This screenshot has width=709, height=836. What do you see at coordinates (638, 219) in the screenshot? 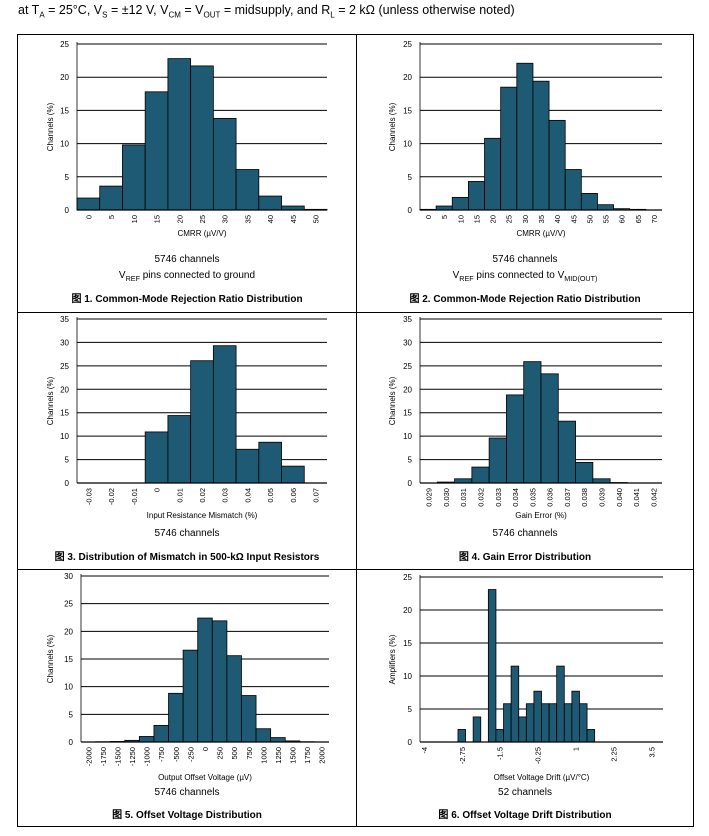
I see `x-tick-label: 65` at bounding box center [638, 219].